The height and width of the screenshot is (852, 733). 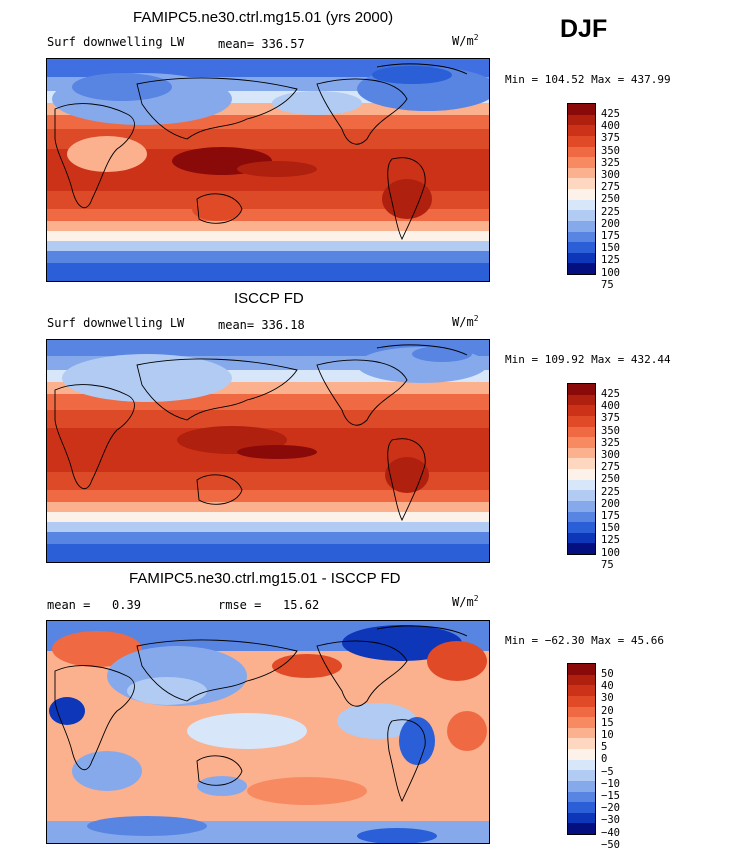 I want to click on panel3-mean: mean = 0.39, so click(x=94, y=605).